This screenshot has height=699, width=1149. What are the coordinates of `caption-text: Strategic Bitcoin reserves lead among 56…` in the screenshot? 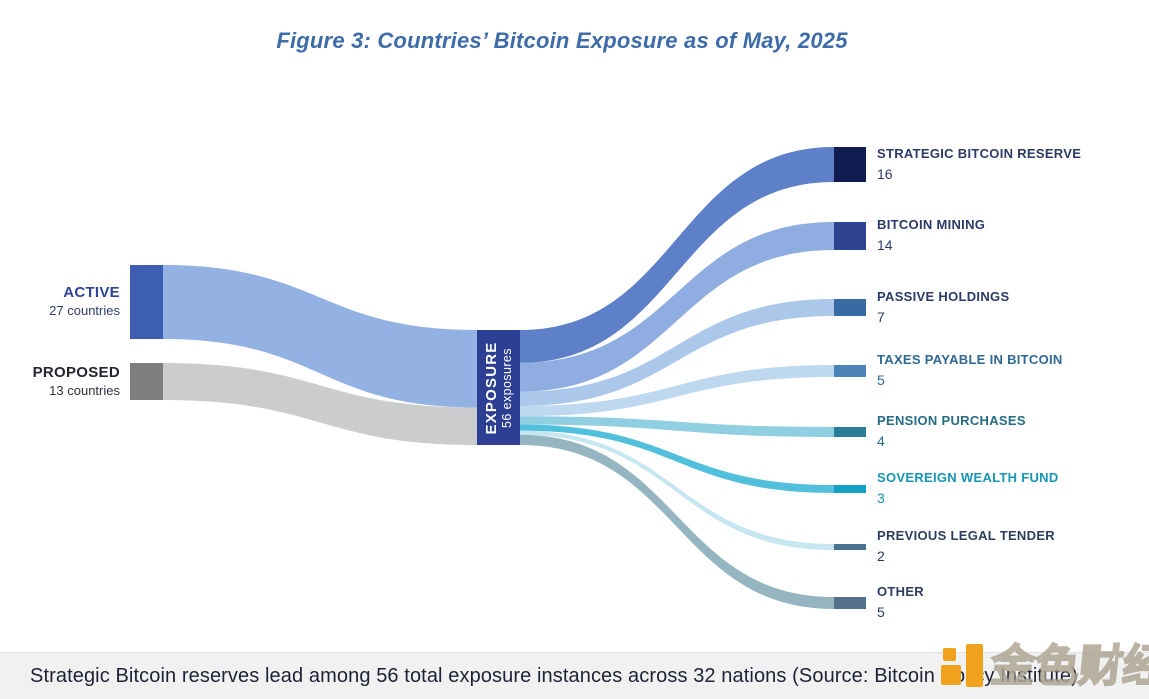 It's located at (554, 675).